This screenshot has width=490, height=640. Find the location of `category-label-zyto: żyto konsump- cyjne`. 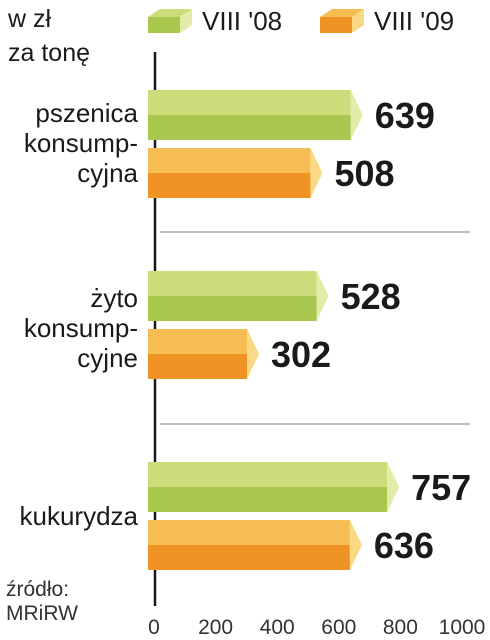

category-label-zyto: żyto konsump- cyjne is located at coordinates (81, 328).